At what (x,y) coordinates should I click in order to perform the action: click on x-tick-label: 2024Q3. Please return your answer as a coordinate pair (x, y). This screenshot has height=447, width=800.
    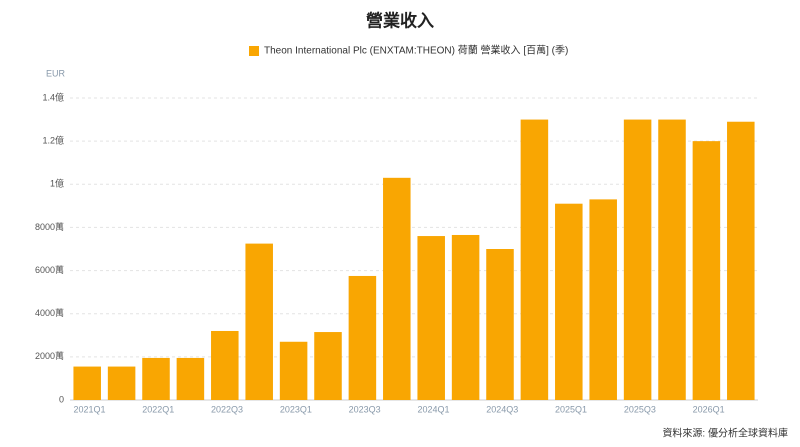
    Looking at the image, I should click on (502, 409).